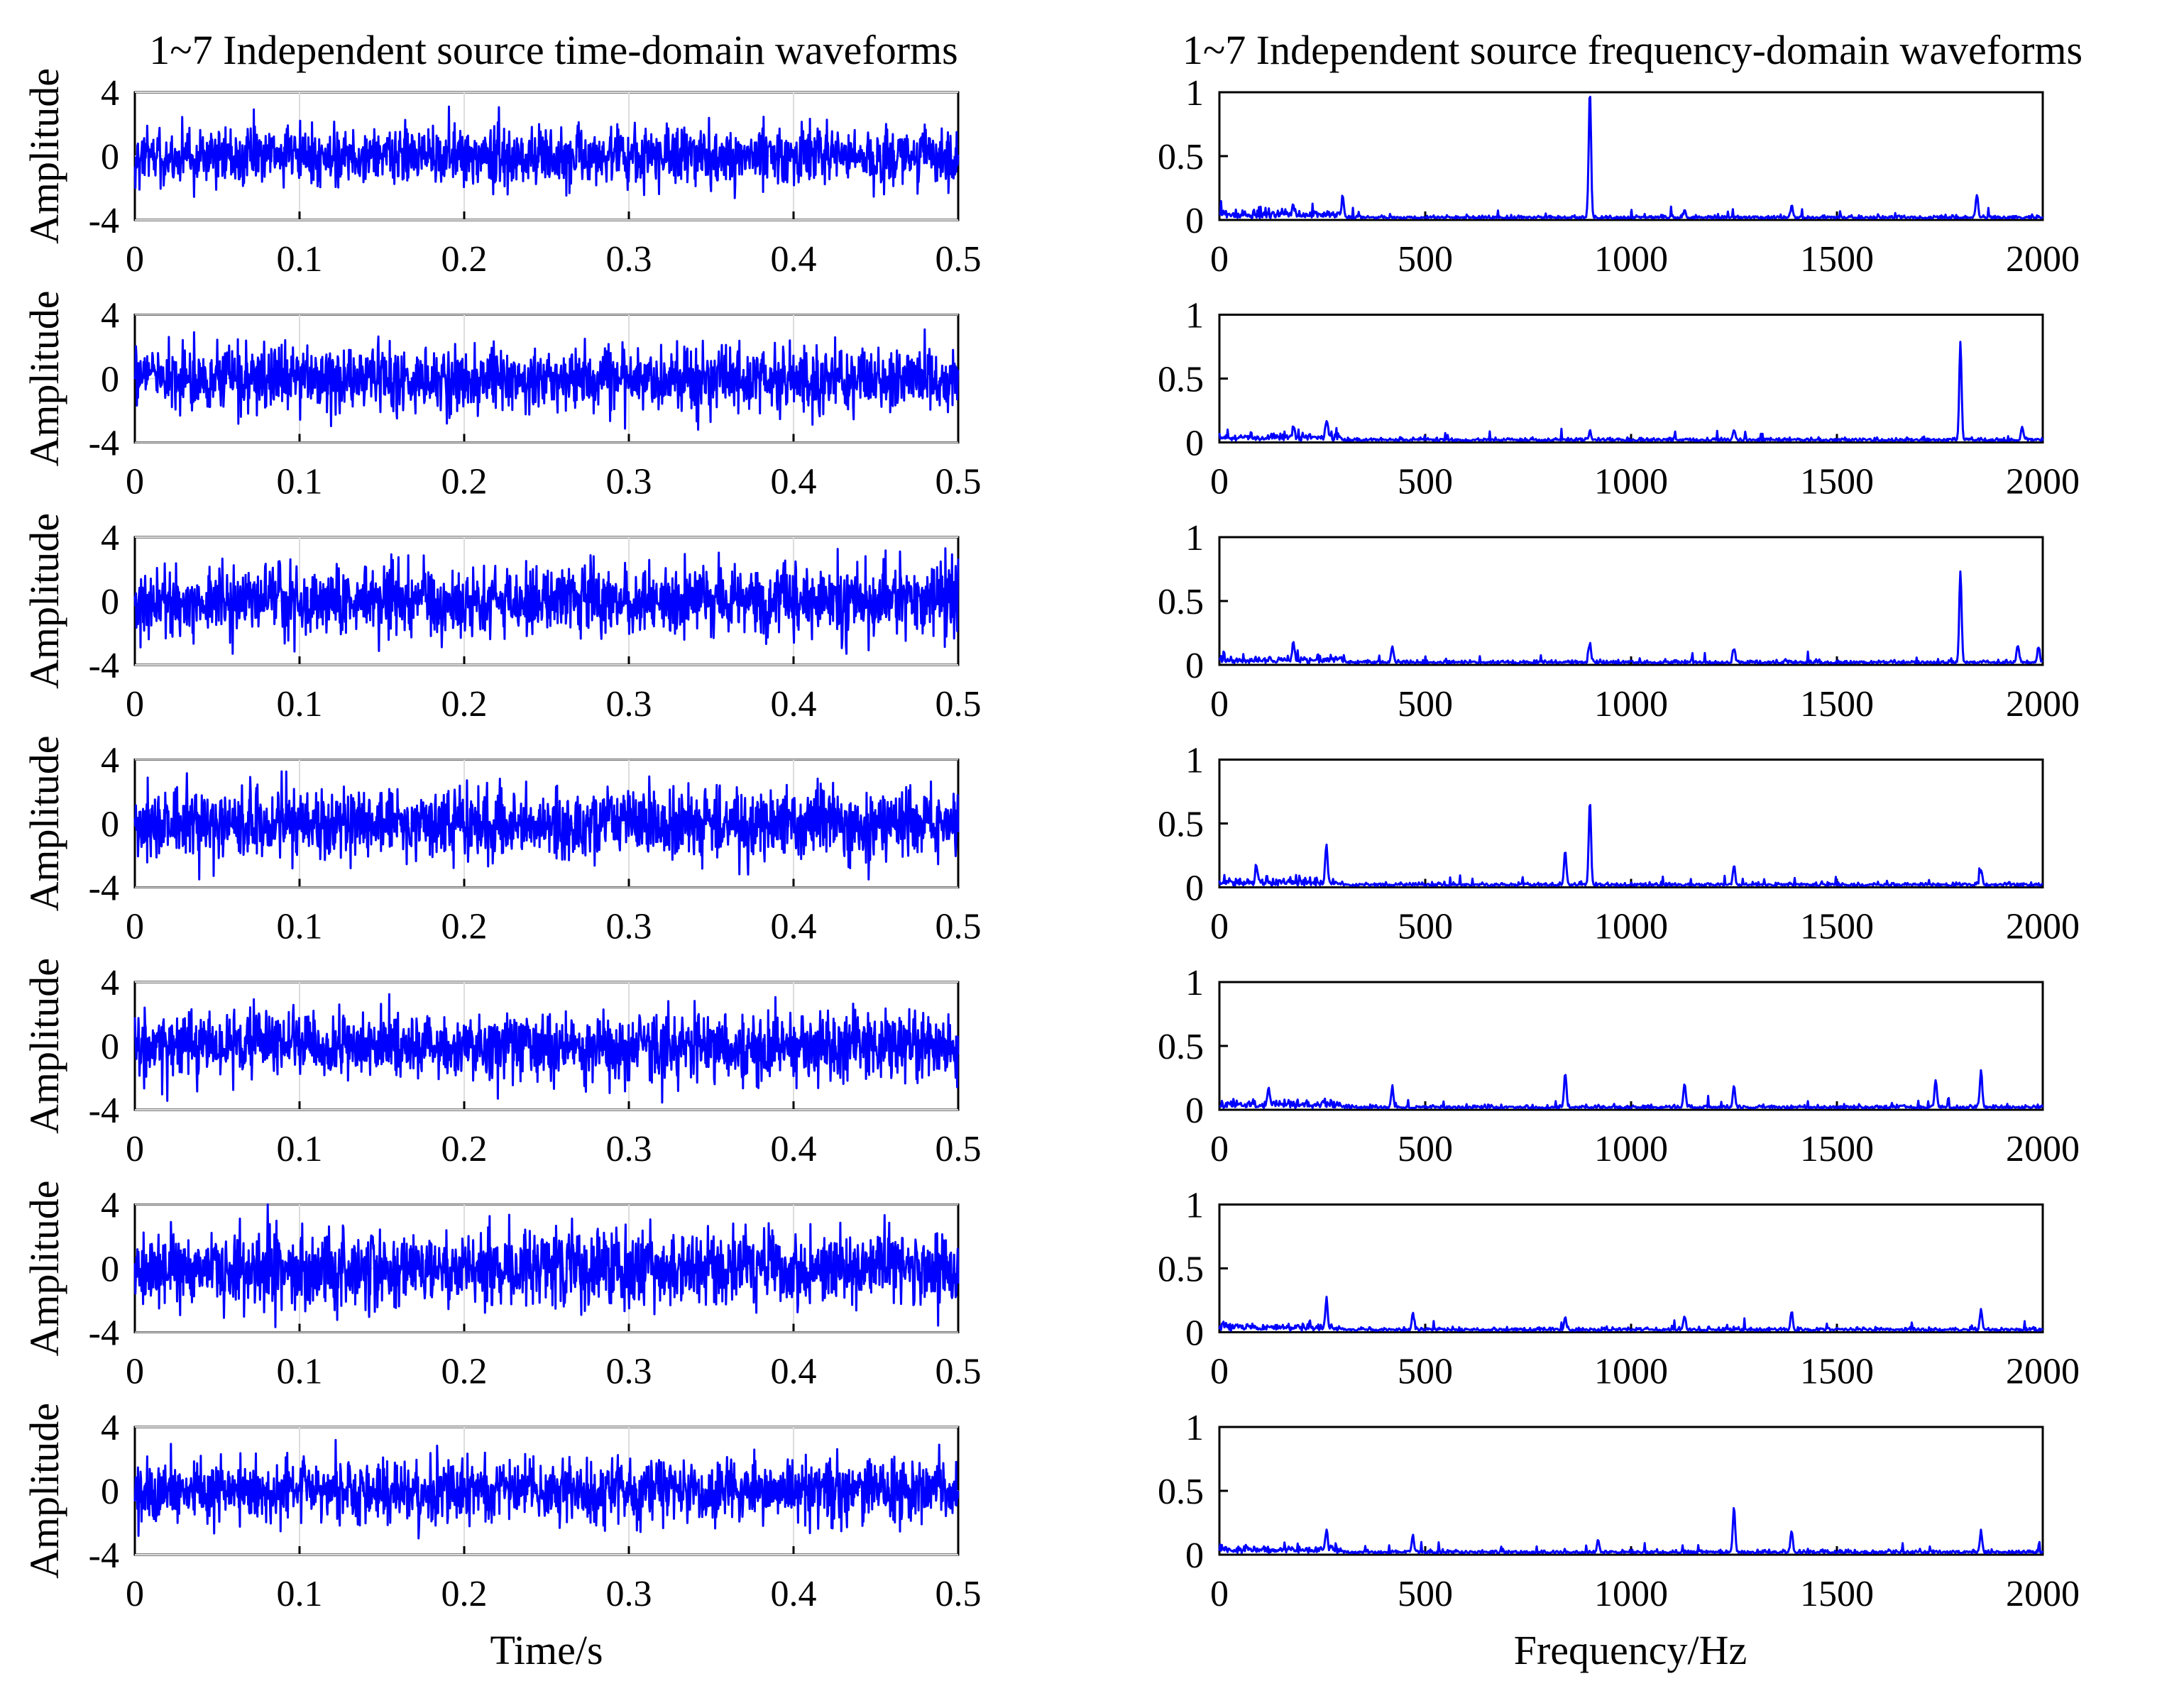 This screenshot has width=2184, height=1703. Describe the element at coordinates (536, 621) in the screenshot. I see `time-panel-3: 0 0.1 0.2 0.3 0.4 0.540-4` at that location.